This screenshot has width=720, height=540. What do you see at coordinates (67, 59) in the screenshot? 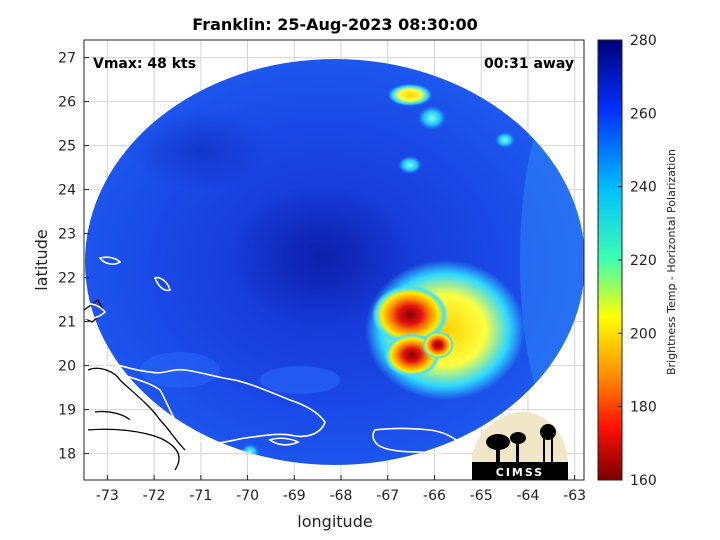
I see `y-tick-label: 27` at bounding box center [67, 59].